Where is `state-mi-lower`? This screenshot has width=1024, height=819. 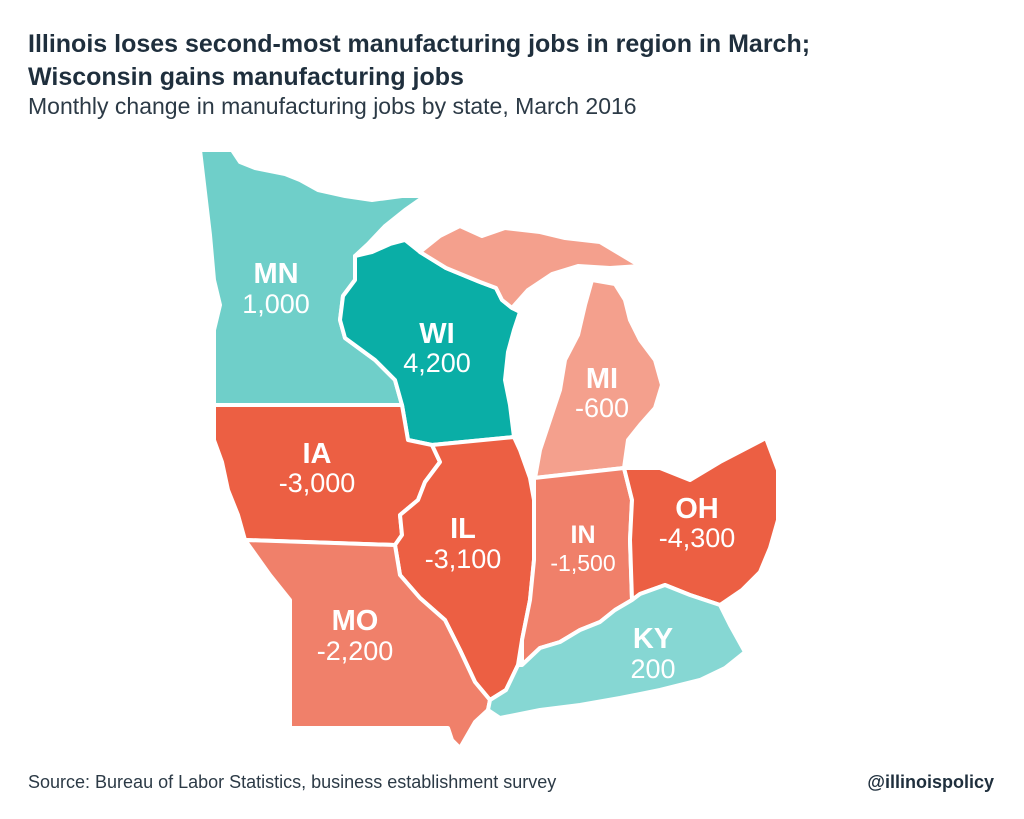
state-mi-lower is located at coordinates (598, 379).